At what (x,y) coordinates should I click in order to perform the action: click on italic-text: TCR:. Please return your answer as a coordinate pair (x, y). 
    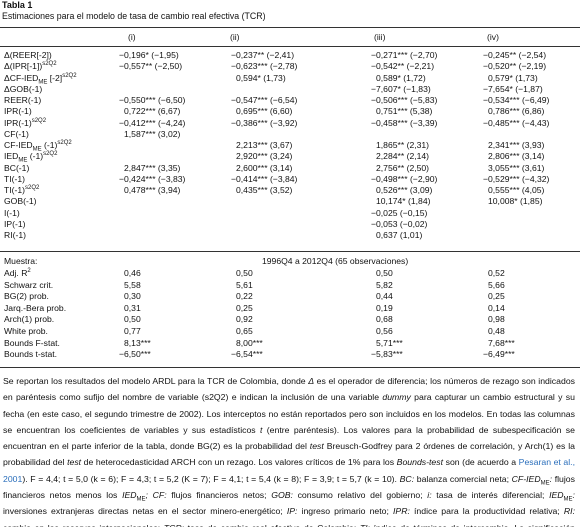
    Looking at the image, I should click on (174, 525).